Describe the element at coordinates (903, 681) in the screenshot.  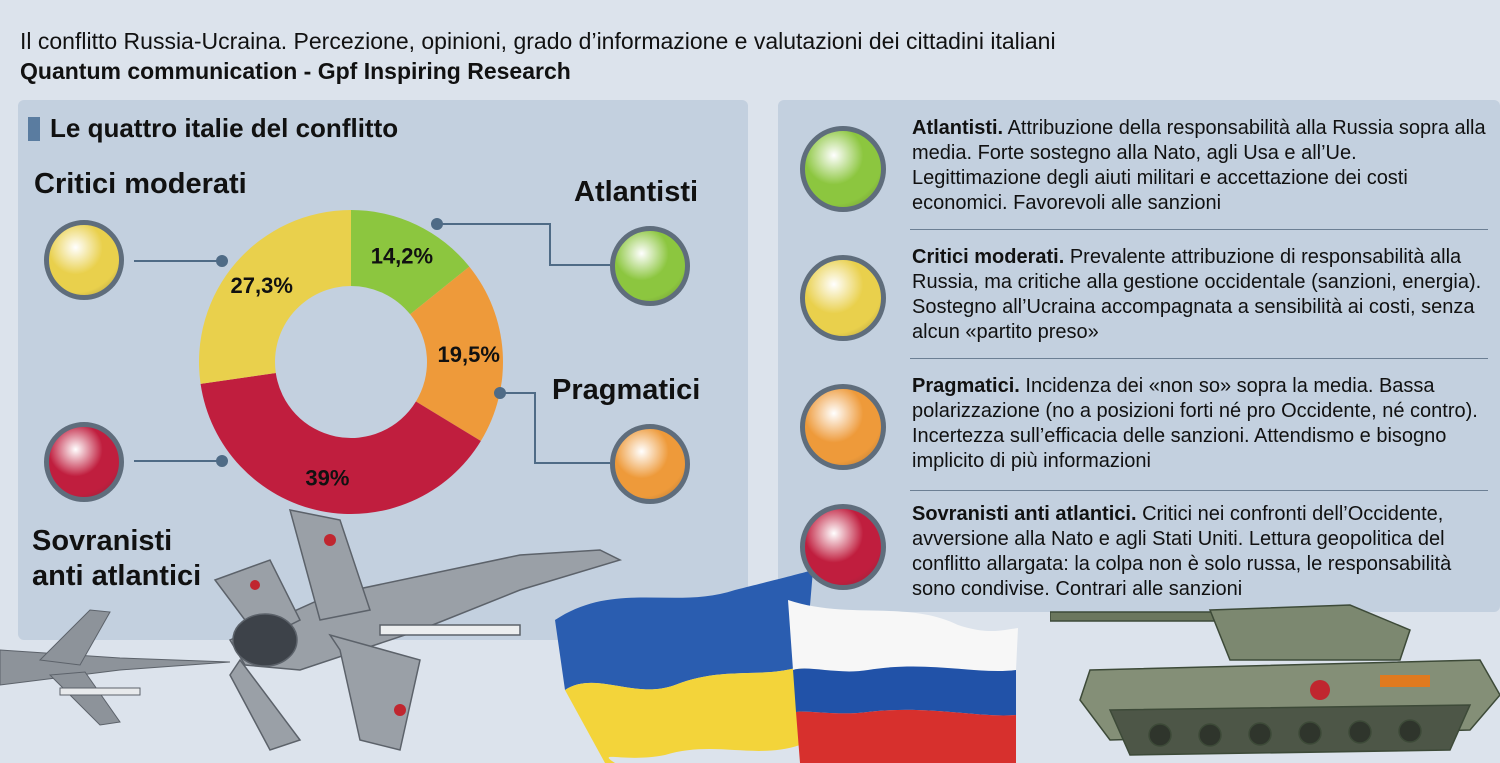
I see `russia-flag` at that location.